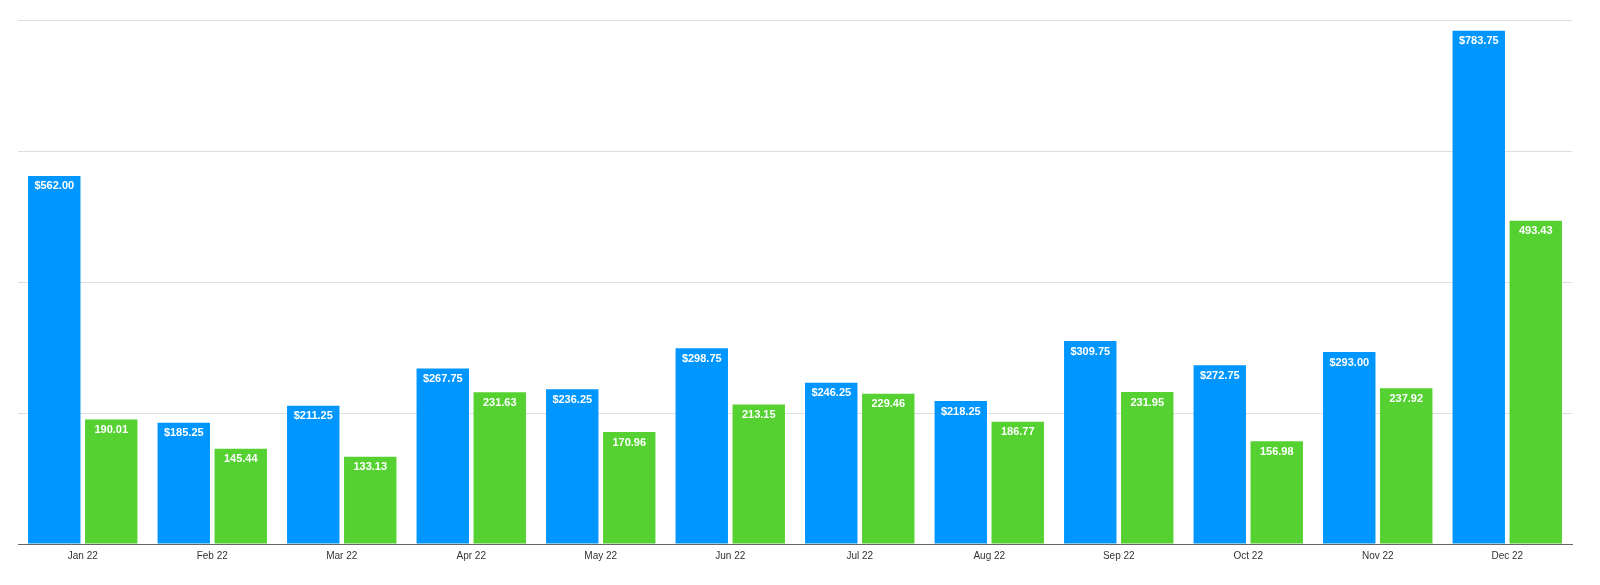 The height and width of the screenshot is (585, 1600). What do you see at coordinates (888, 403) in the screenshot?
I see `data-label: 229.46` at bounding box center [888, 403].